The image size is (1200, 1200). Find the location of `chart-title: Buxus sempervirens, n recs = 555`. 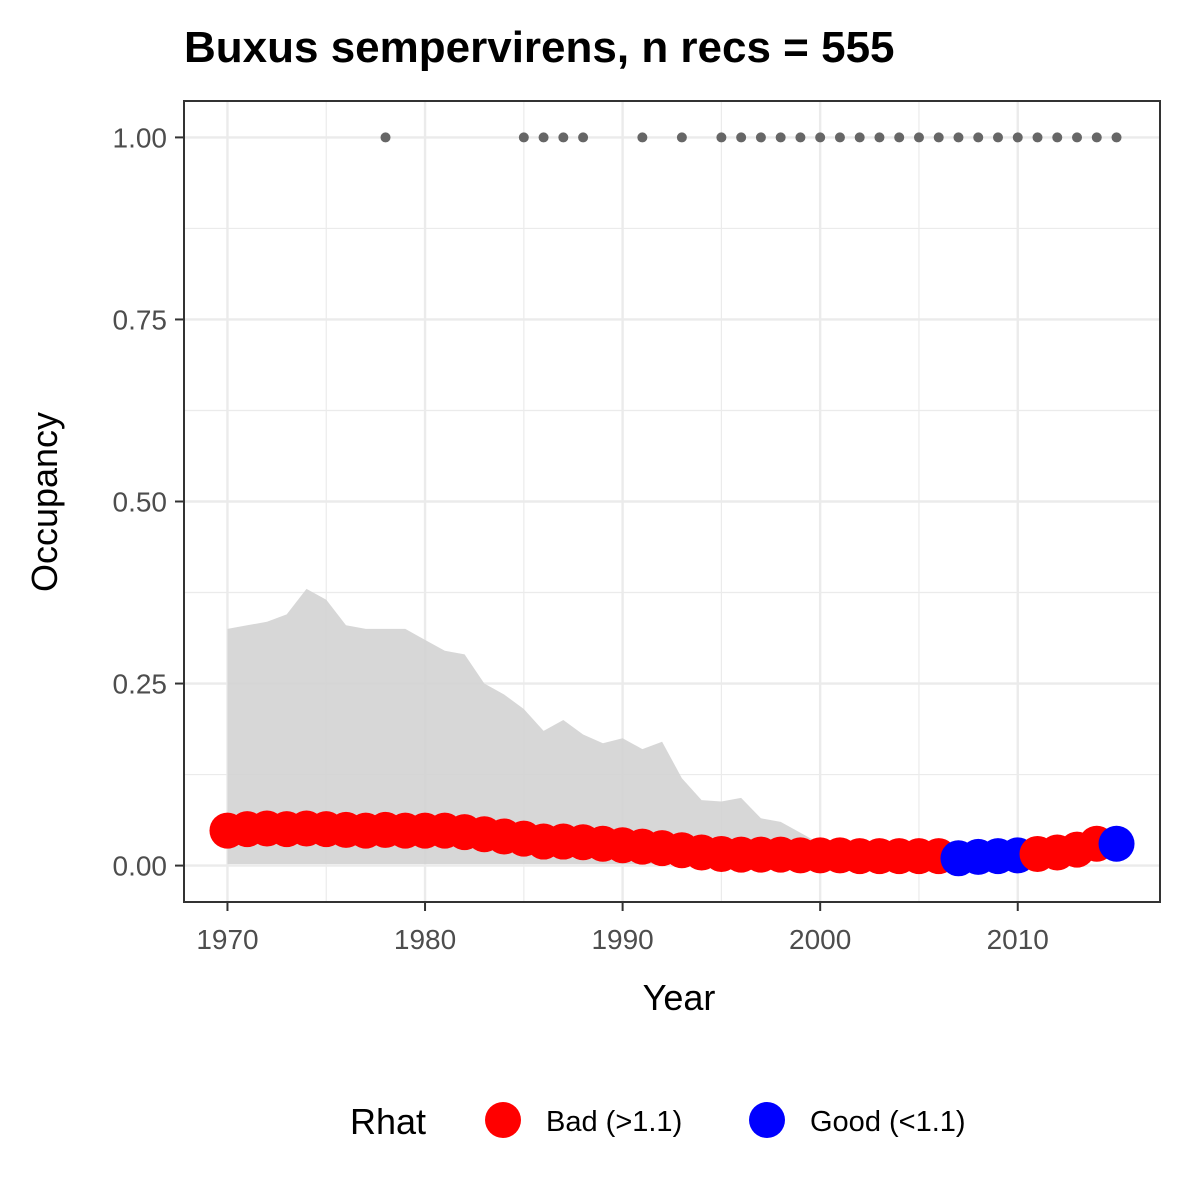

chart-title: Buxus sempervirens, n recs = 555 is located at coordinates (539, 47).